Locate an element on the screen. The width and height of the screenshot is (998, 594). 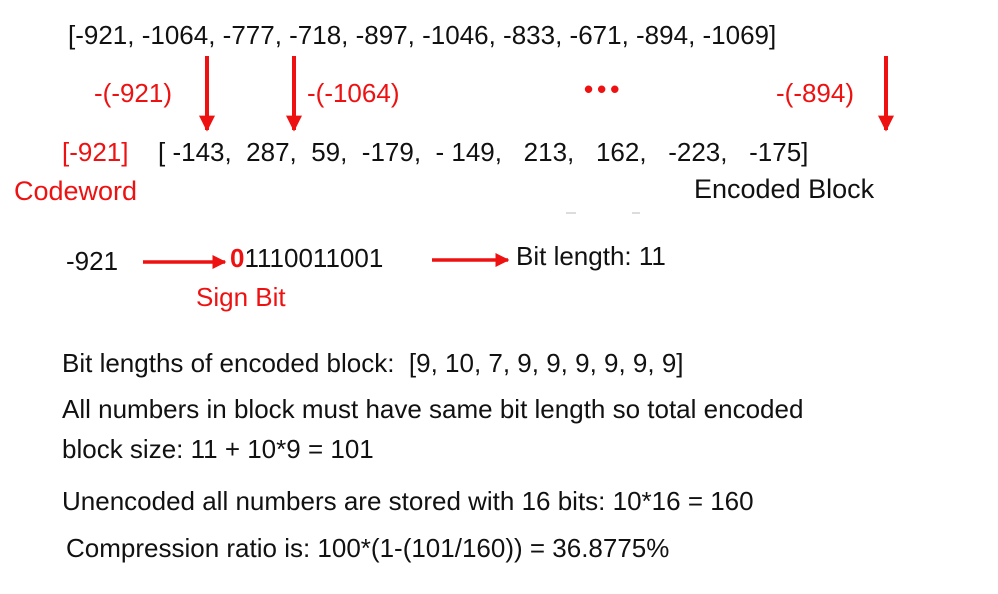
subtraction-label-second: -(-1064) is located at coordinates (353, 93).